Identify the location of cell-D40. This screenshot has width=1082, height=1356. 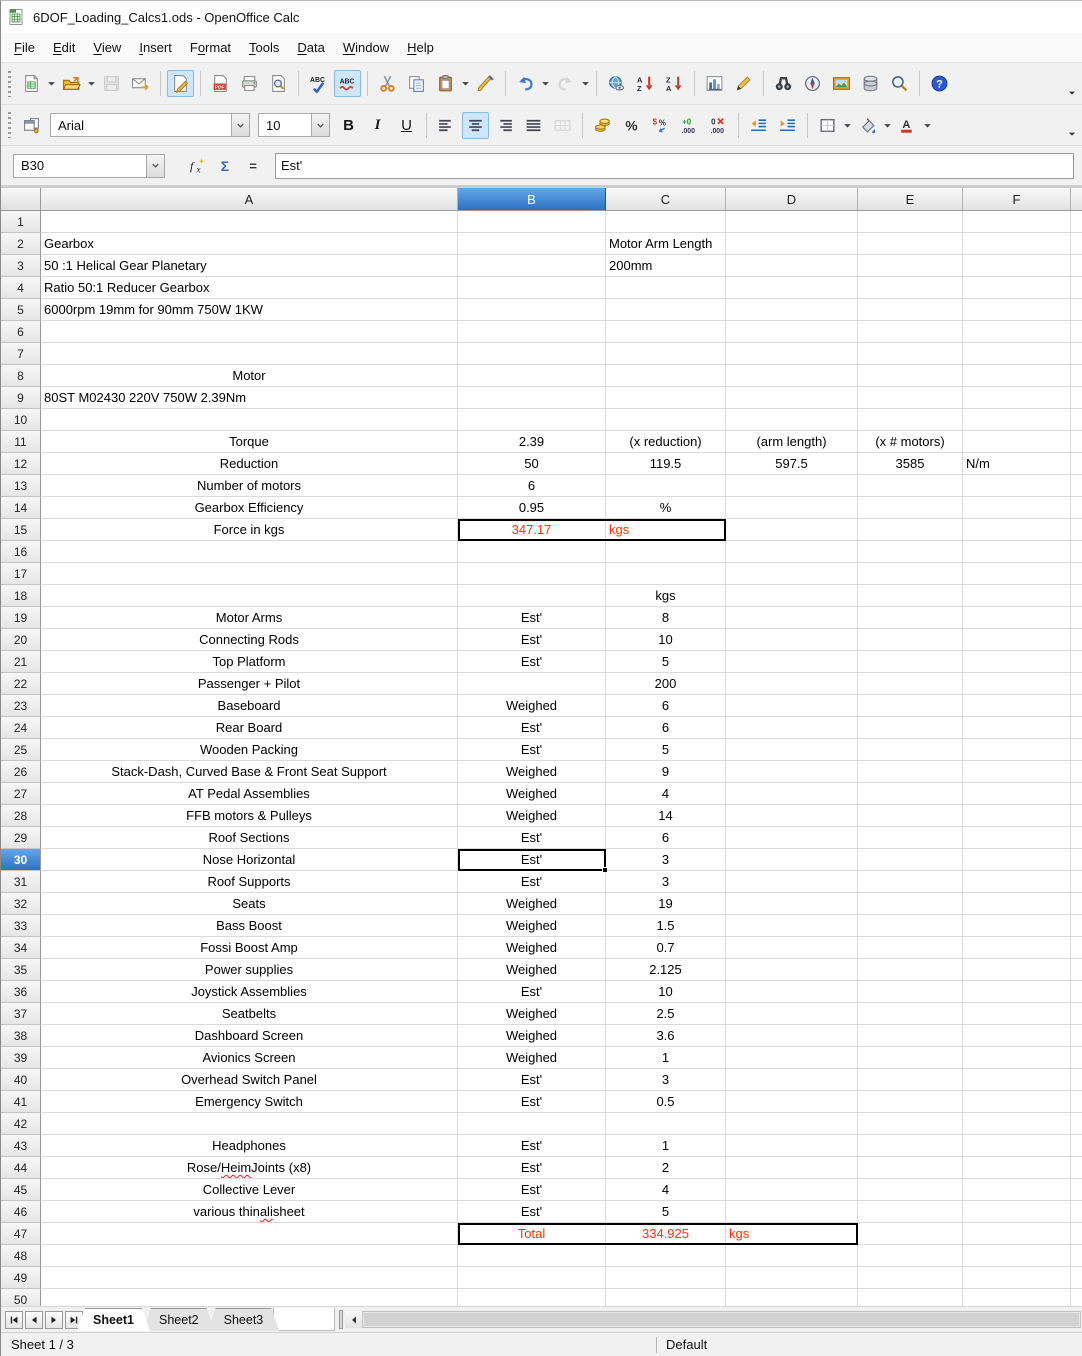
(792, 1080).